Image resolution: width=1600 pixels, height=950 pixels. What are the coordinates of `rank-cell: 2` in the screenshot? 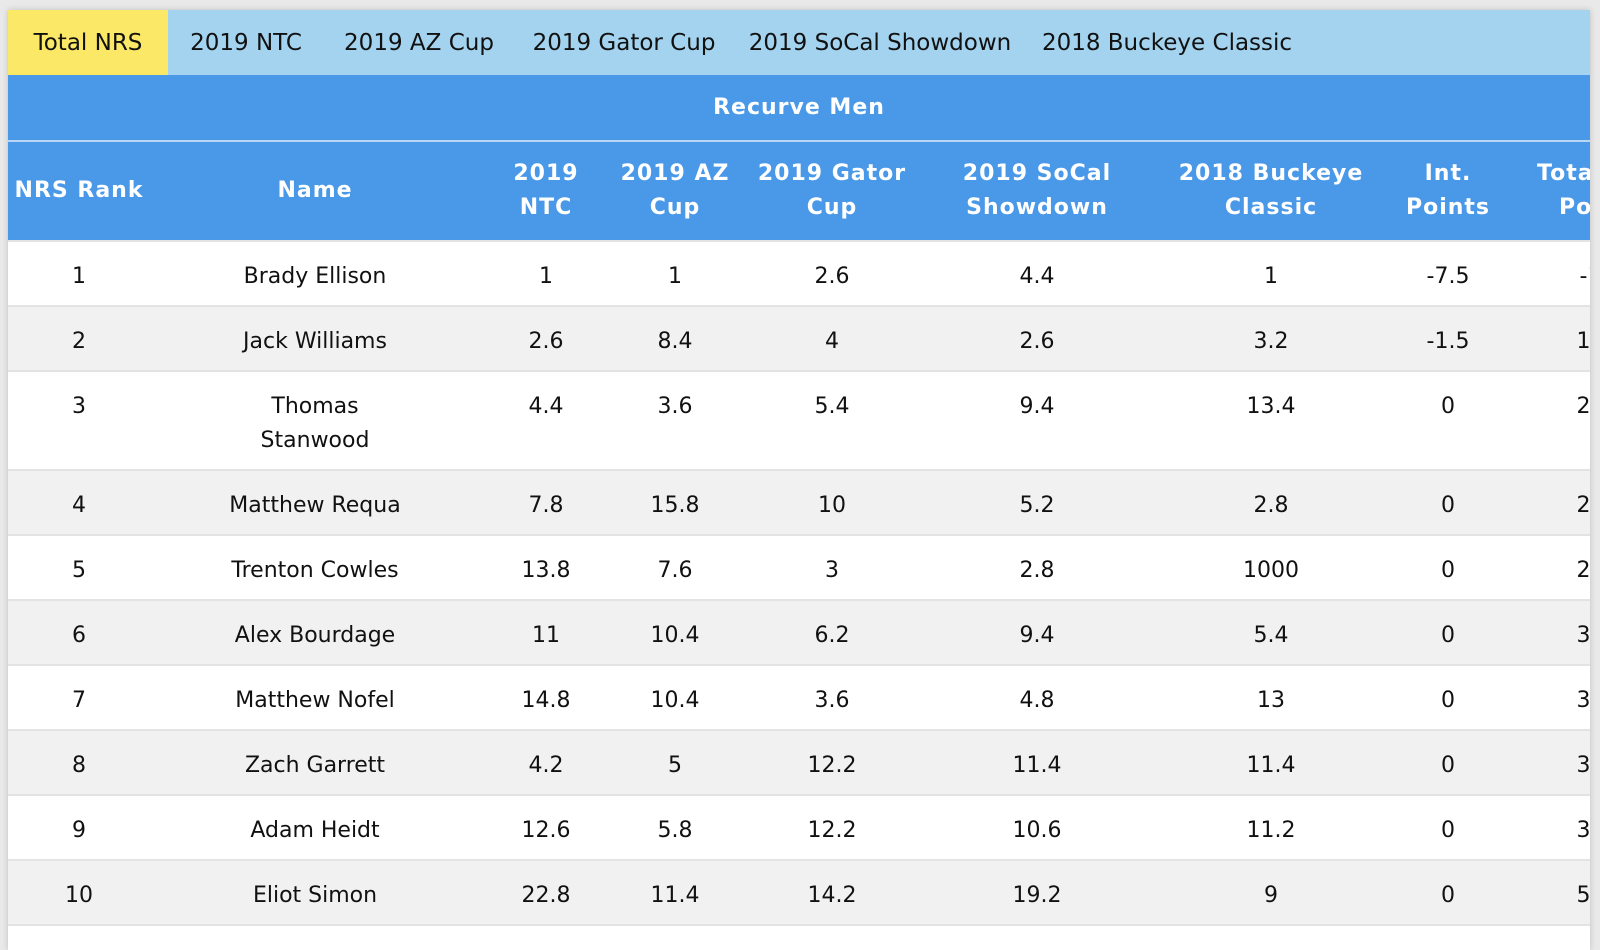 It's located at (79, 338).